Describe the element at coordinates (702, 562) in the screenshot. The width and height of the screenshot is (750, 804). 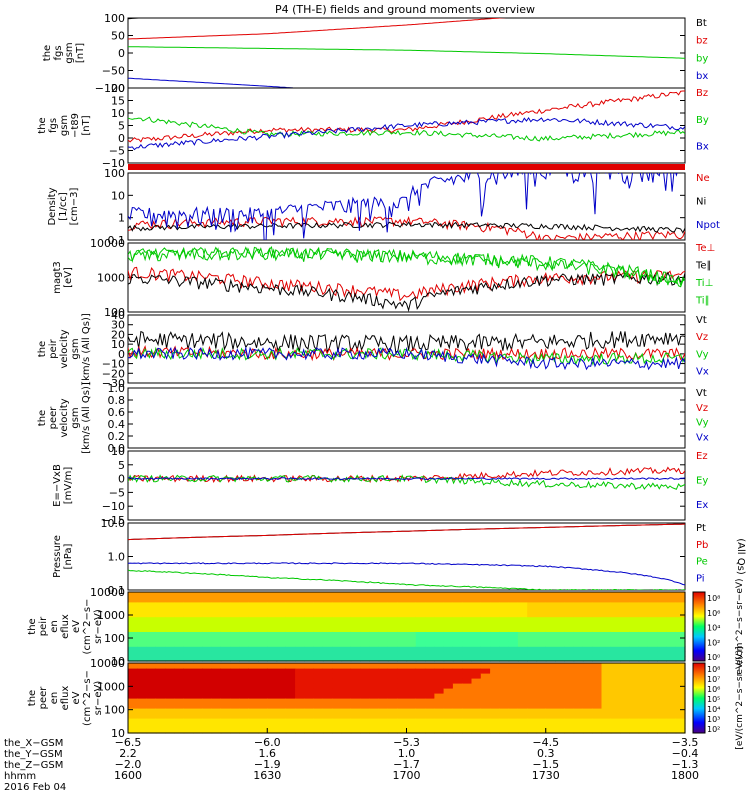
I see `legend-entry: Pe` at that location.